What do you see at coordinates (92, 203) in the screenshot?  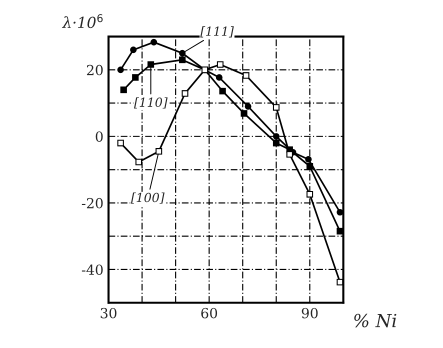 I see `y-tick-label: -20` at bounding box center [92, 203].